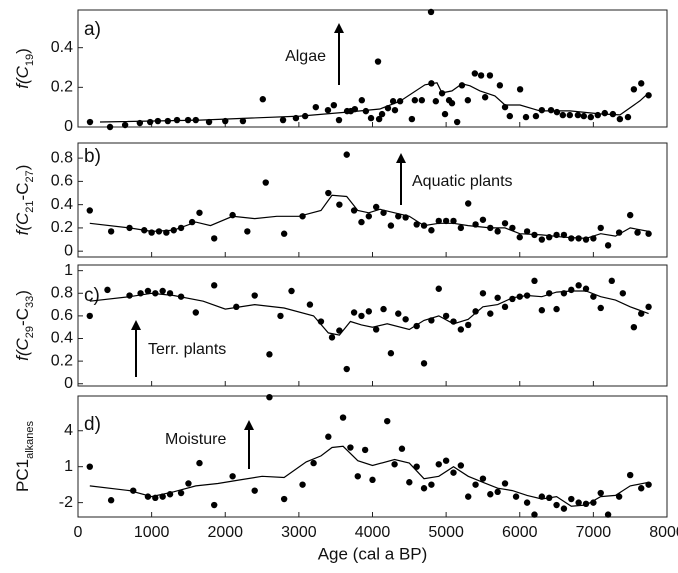 This screenshot has height=573, width=678. Describe the element at coordinates (373, 553) in the screenshot. I see `x-axis-label: Age (cal a BP)` at that location.